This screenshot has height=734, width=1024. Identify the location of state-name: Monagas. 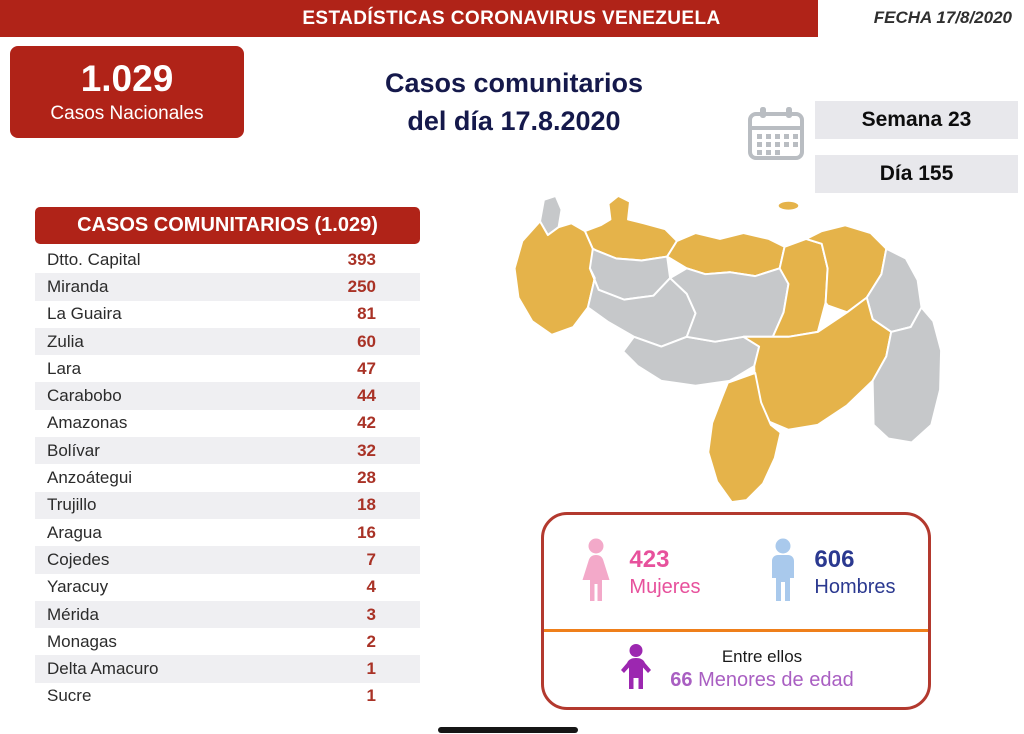
(82, 641).